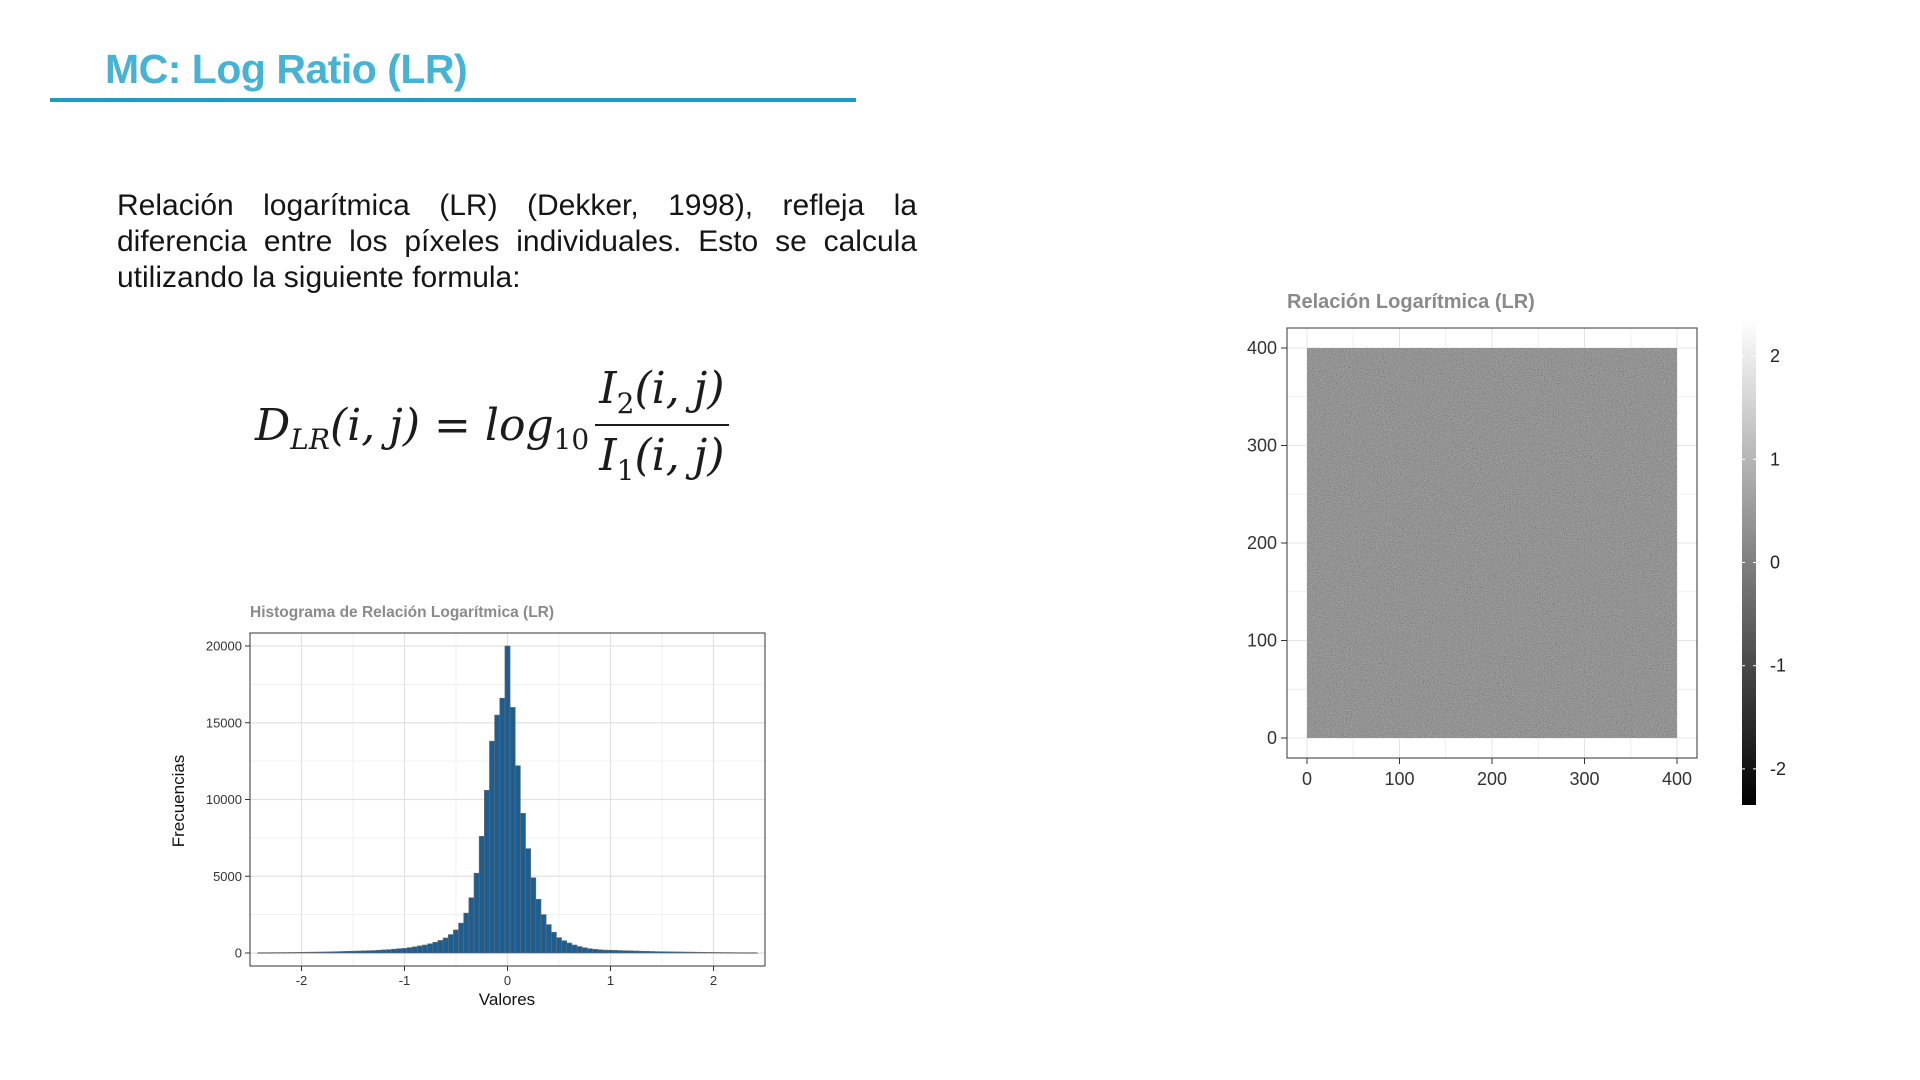 This screenshot has height=1080, width=1920. Describe the element at coordinates (1399, 779) in the screenshot. I see `heatmap-x-tick-label: 100` at that location.